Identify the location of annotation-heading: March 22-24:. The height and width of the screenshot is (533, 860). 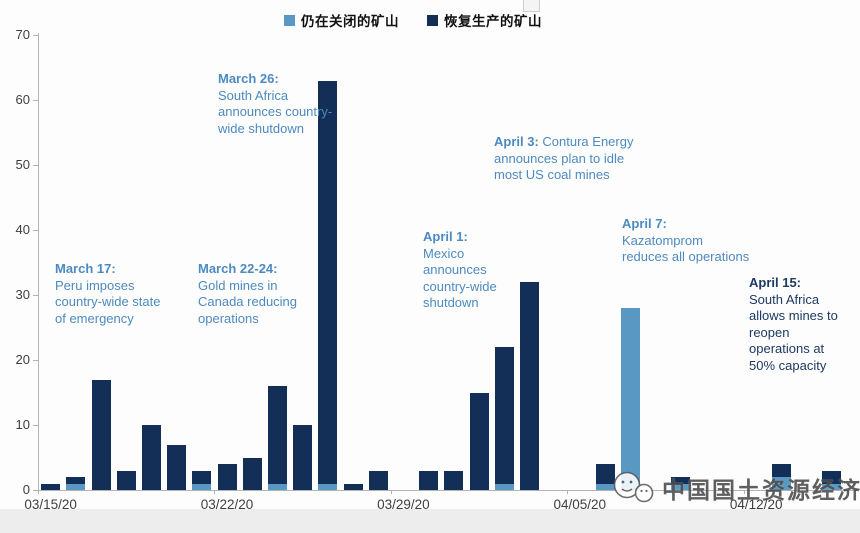
(238, 268).